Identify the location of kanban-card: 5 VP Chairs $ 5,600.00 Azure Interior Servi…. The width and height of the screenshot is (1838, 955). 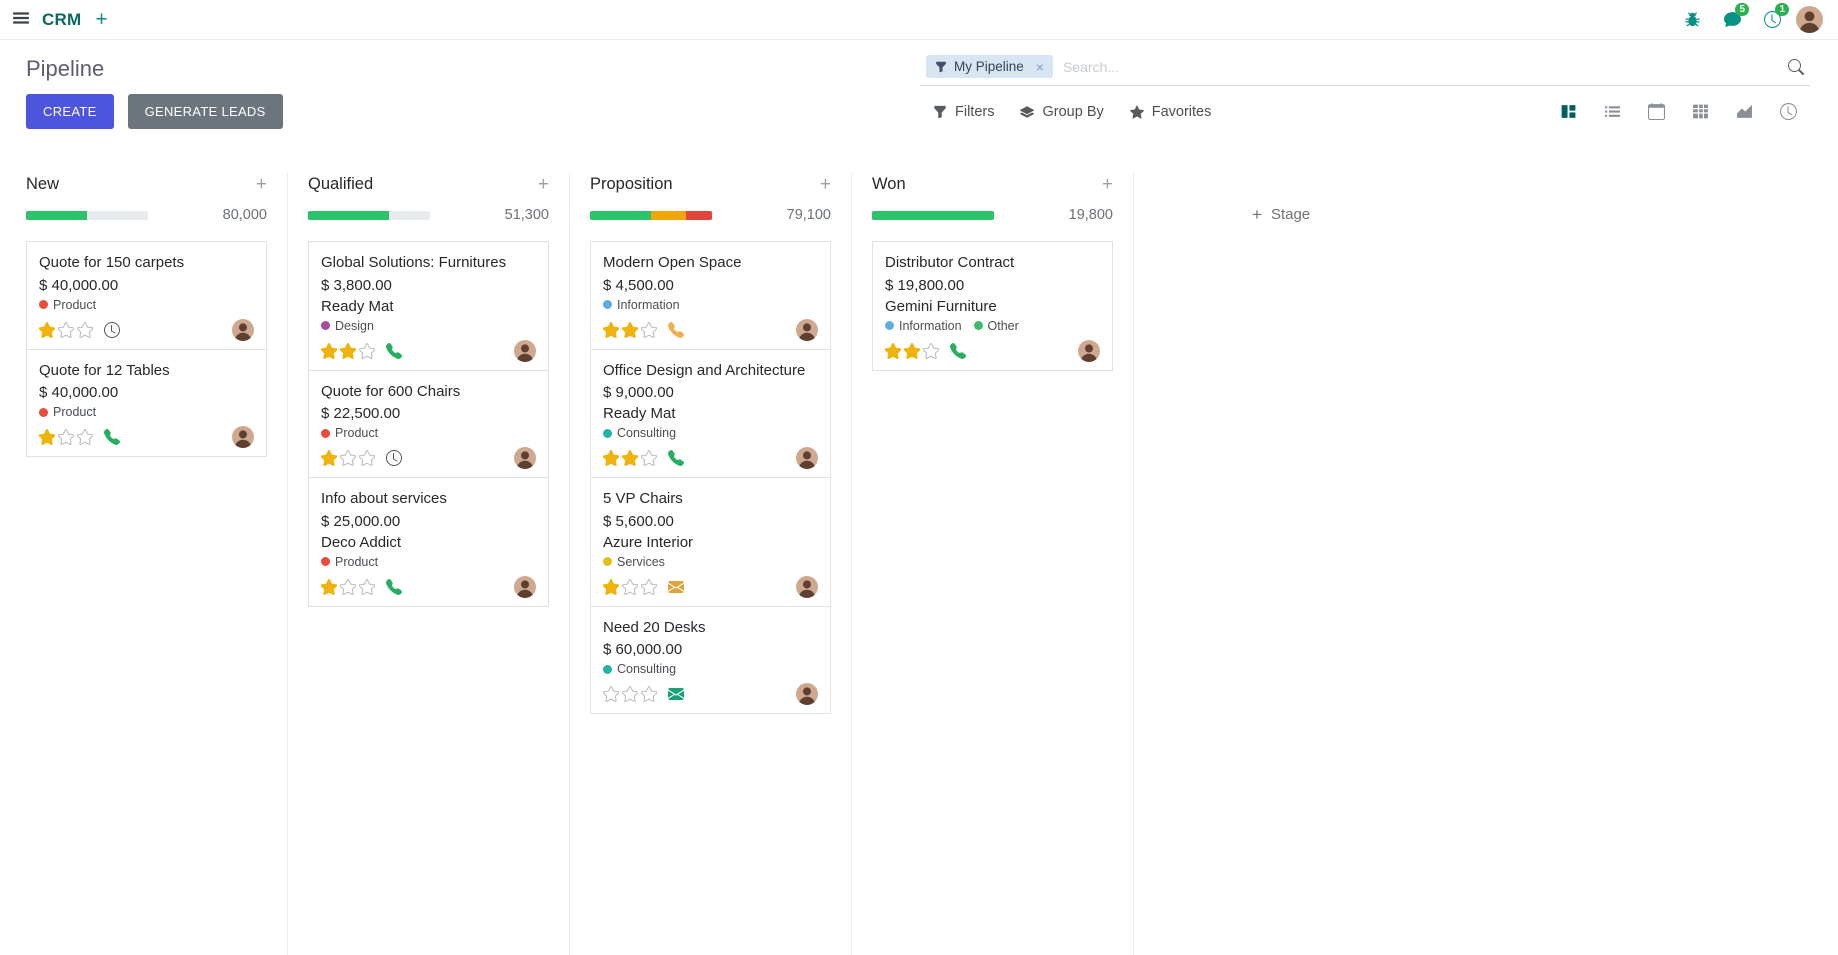
(710, 542).